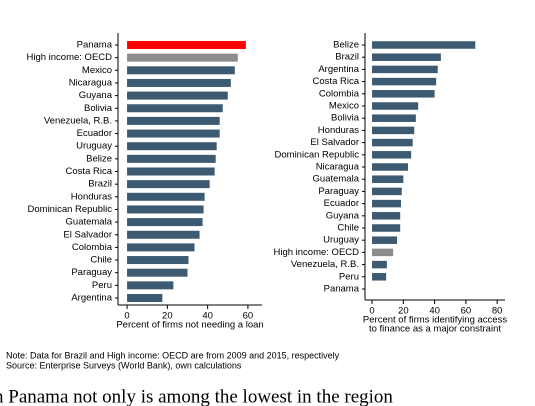 Image resolution: width=535 pixels, height=406 pixels. Describe the element at coordinates (497, 311) in the screenshot. I see `x-tick-label: 80` at that location.